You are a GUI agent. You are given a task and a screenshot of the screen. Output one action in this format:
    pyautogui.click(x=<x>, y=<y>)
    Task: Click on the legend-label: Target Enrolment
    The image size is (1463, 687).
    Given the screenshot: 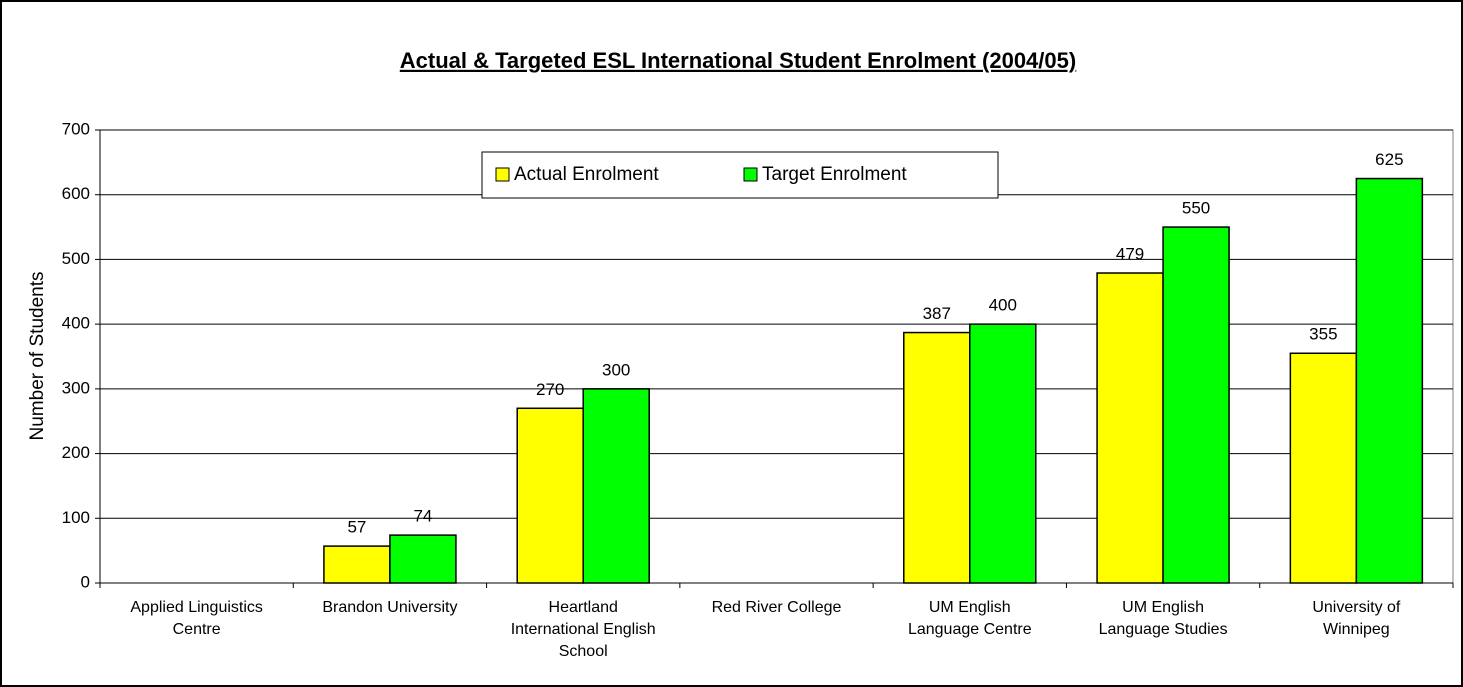 What is the action you would take?
    pyautogui.click(x=834, y=174)
    